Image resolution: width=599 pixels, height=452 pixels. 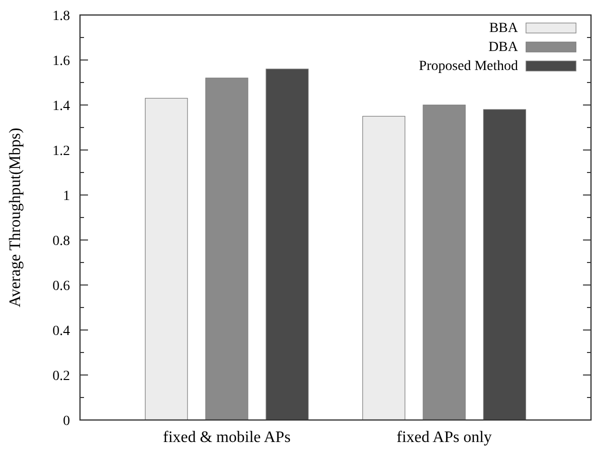 What do you see at coordinates (503, 47) in the screenshot?
I see `legend-label: DBA` at bounding box center [503, 47].